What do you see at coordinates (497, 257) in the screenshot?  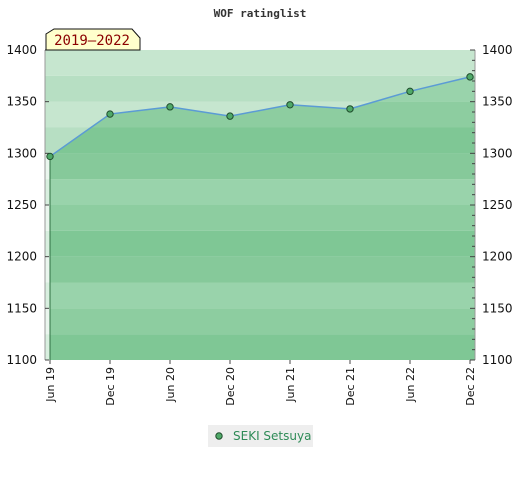 I see `y-tick-label-right: 1200` at bounding box center [497, 257].